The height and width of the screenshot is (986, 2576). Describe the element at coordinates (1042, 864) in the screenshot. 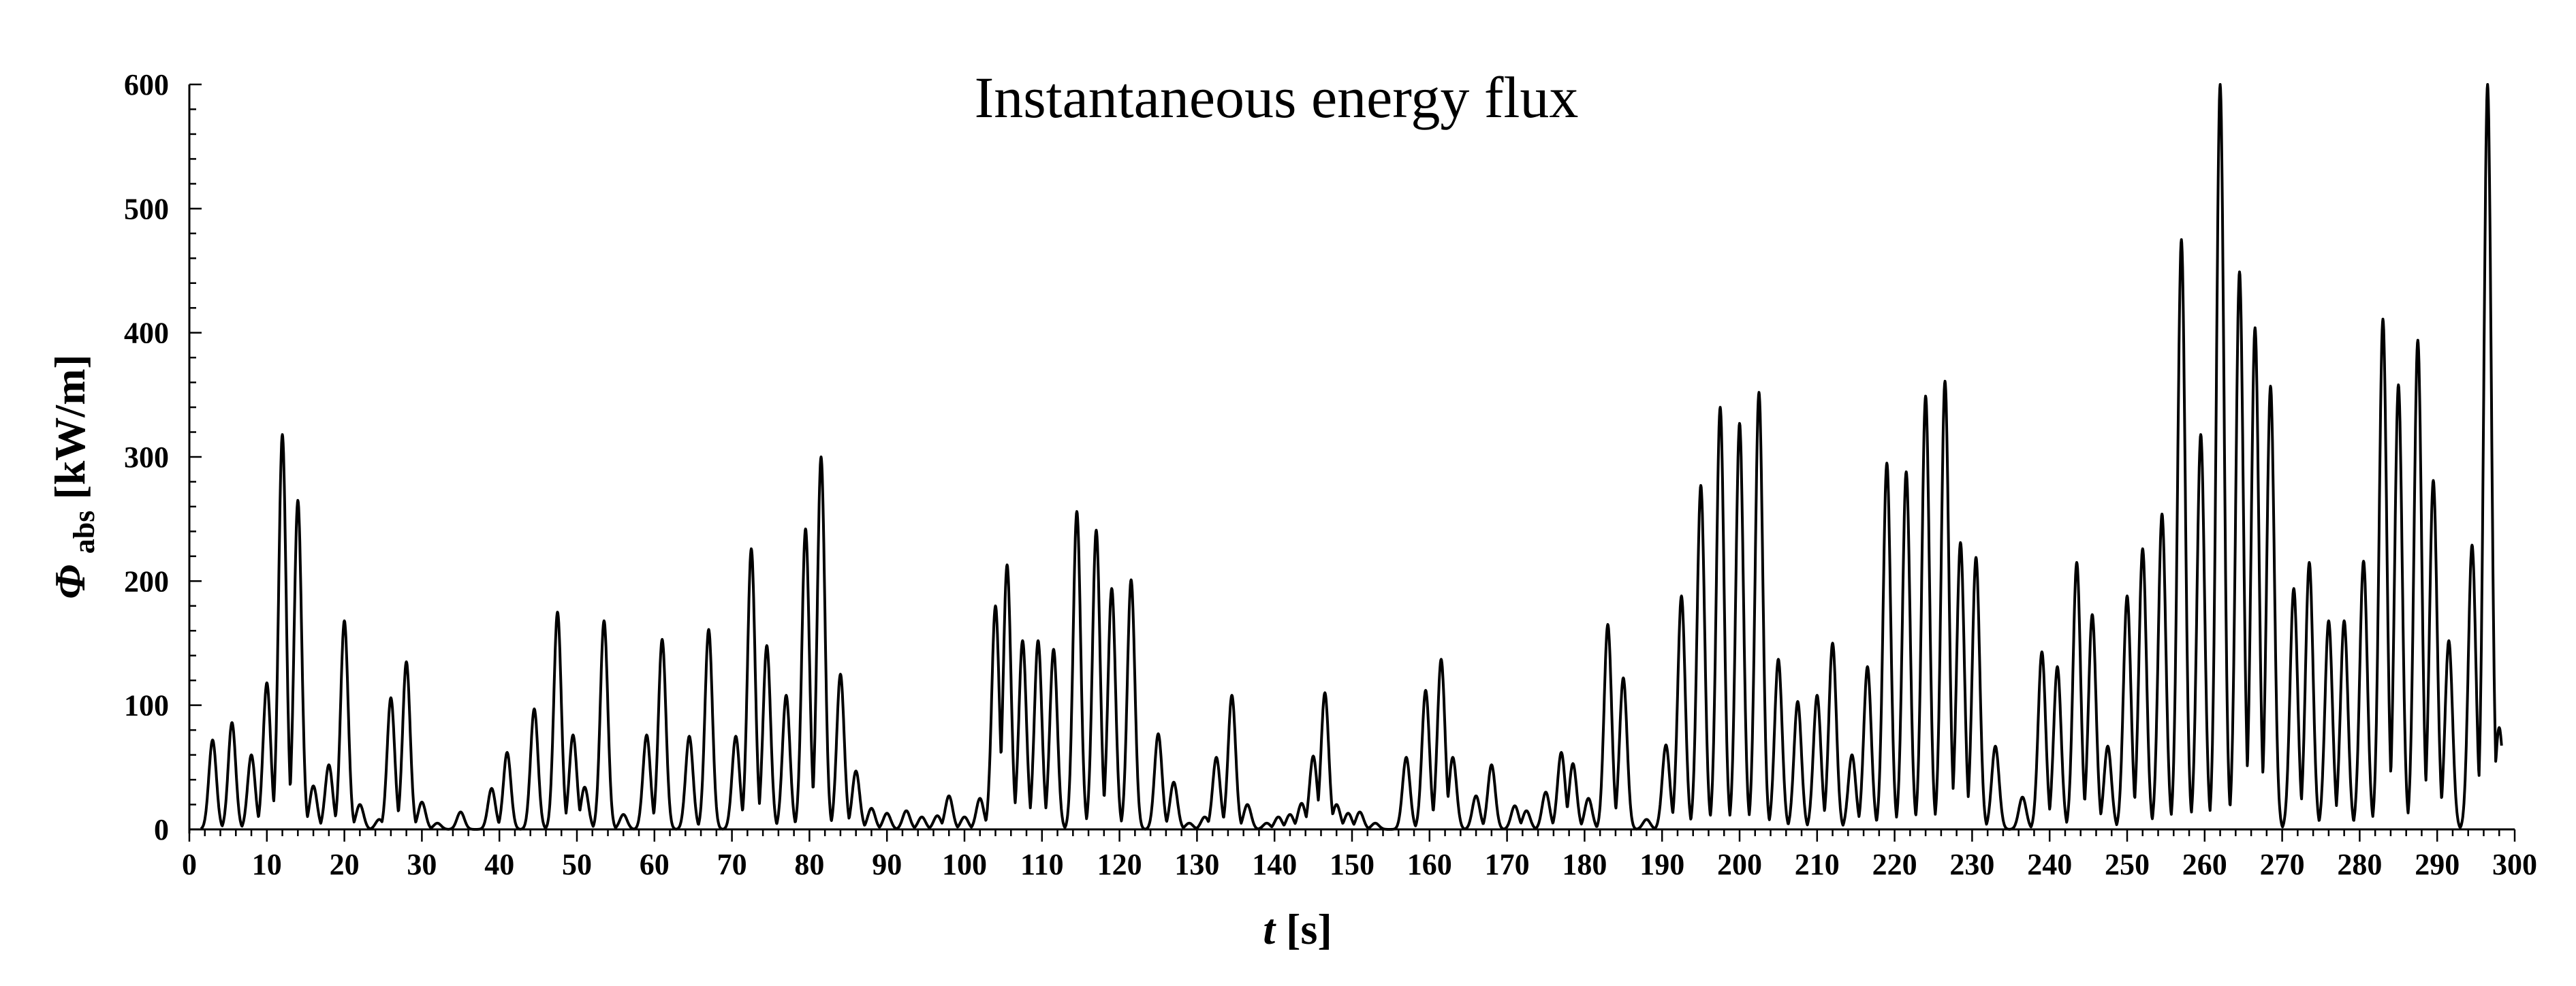

I see `x-tick-label: 110` at that location.